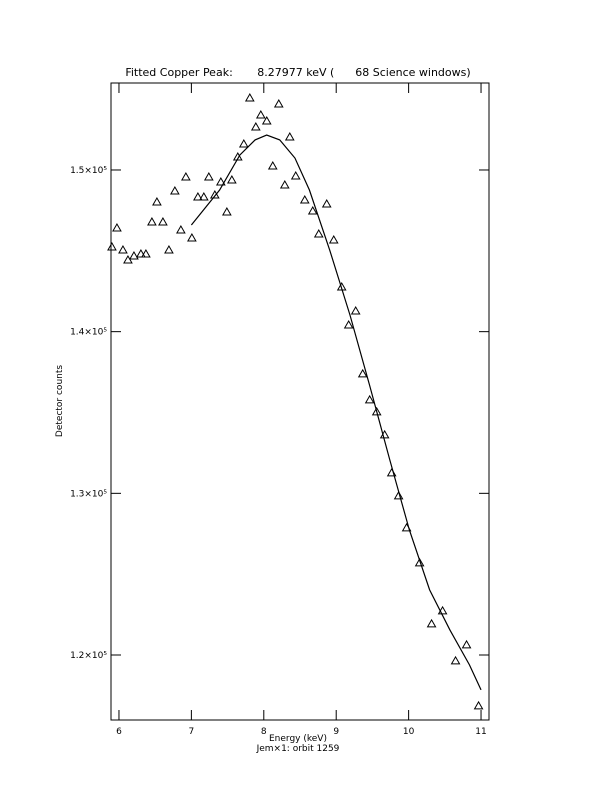 This screenshot has height=796, width=612. I want to click on x-tick-label: 10, so click(409, 732).